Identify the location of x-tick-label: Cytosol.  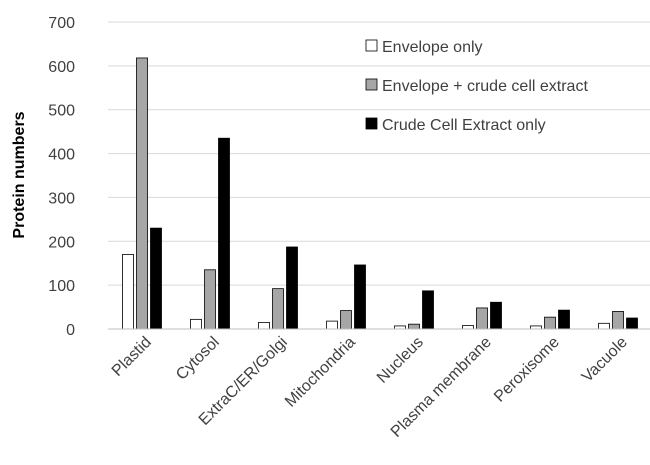
(198, 359).